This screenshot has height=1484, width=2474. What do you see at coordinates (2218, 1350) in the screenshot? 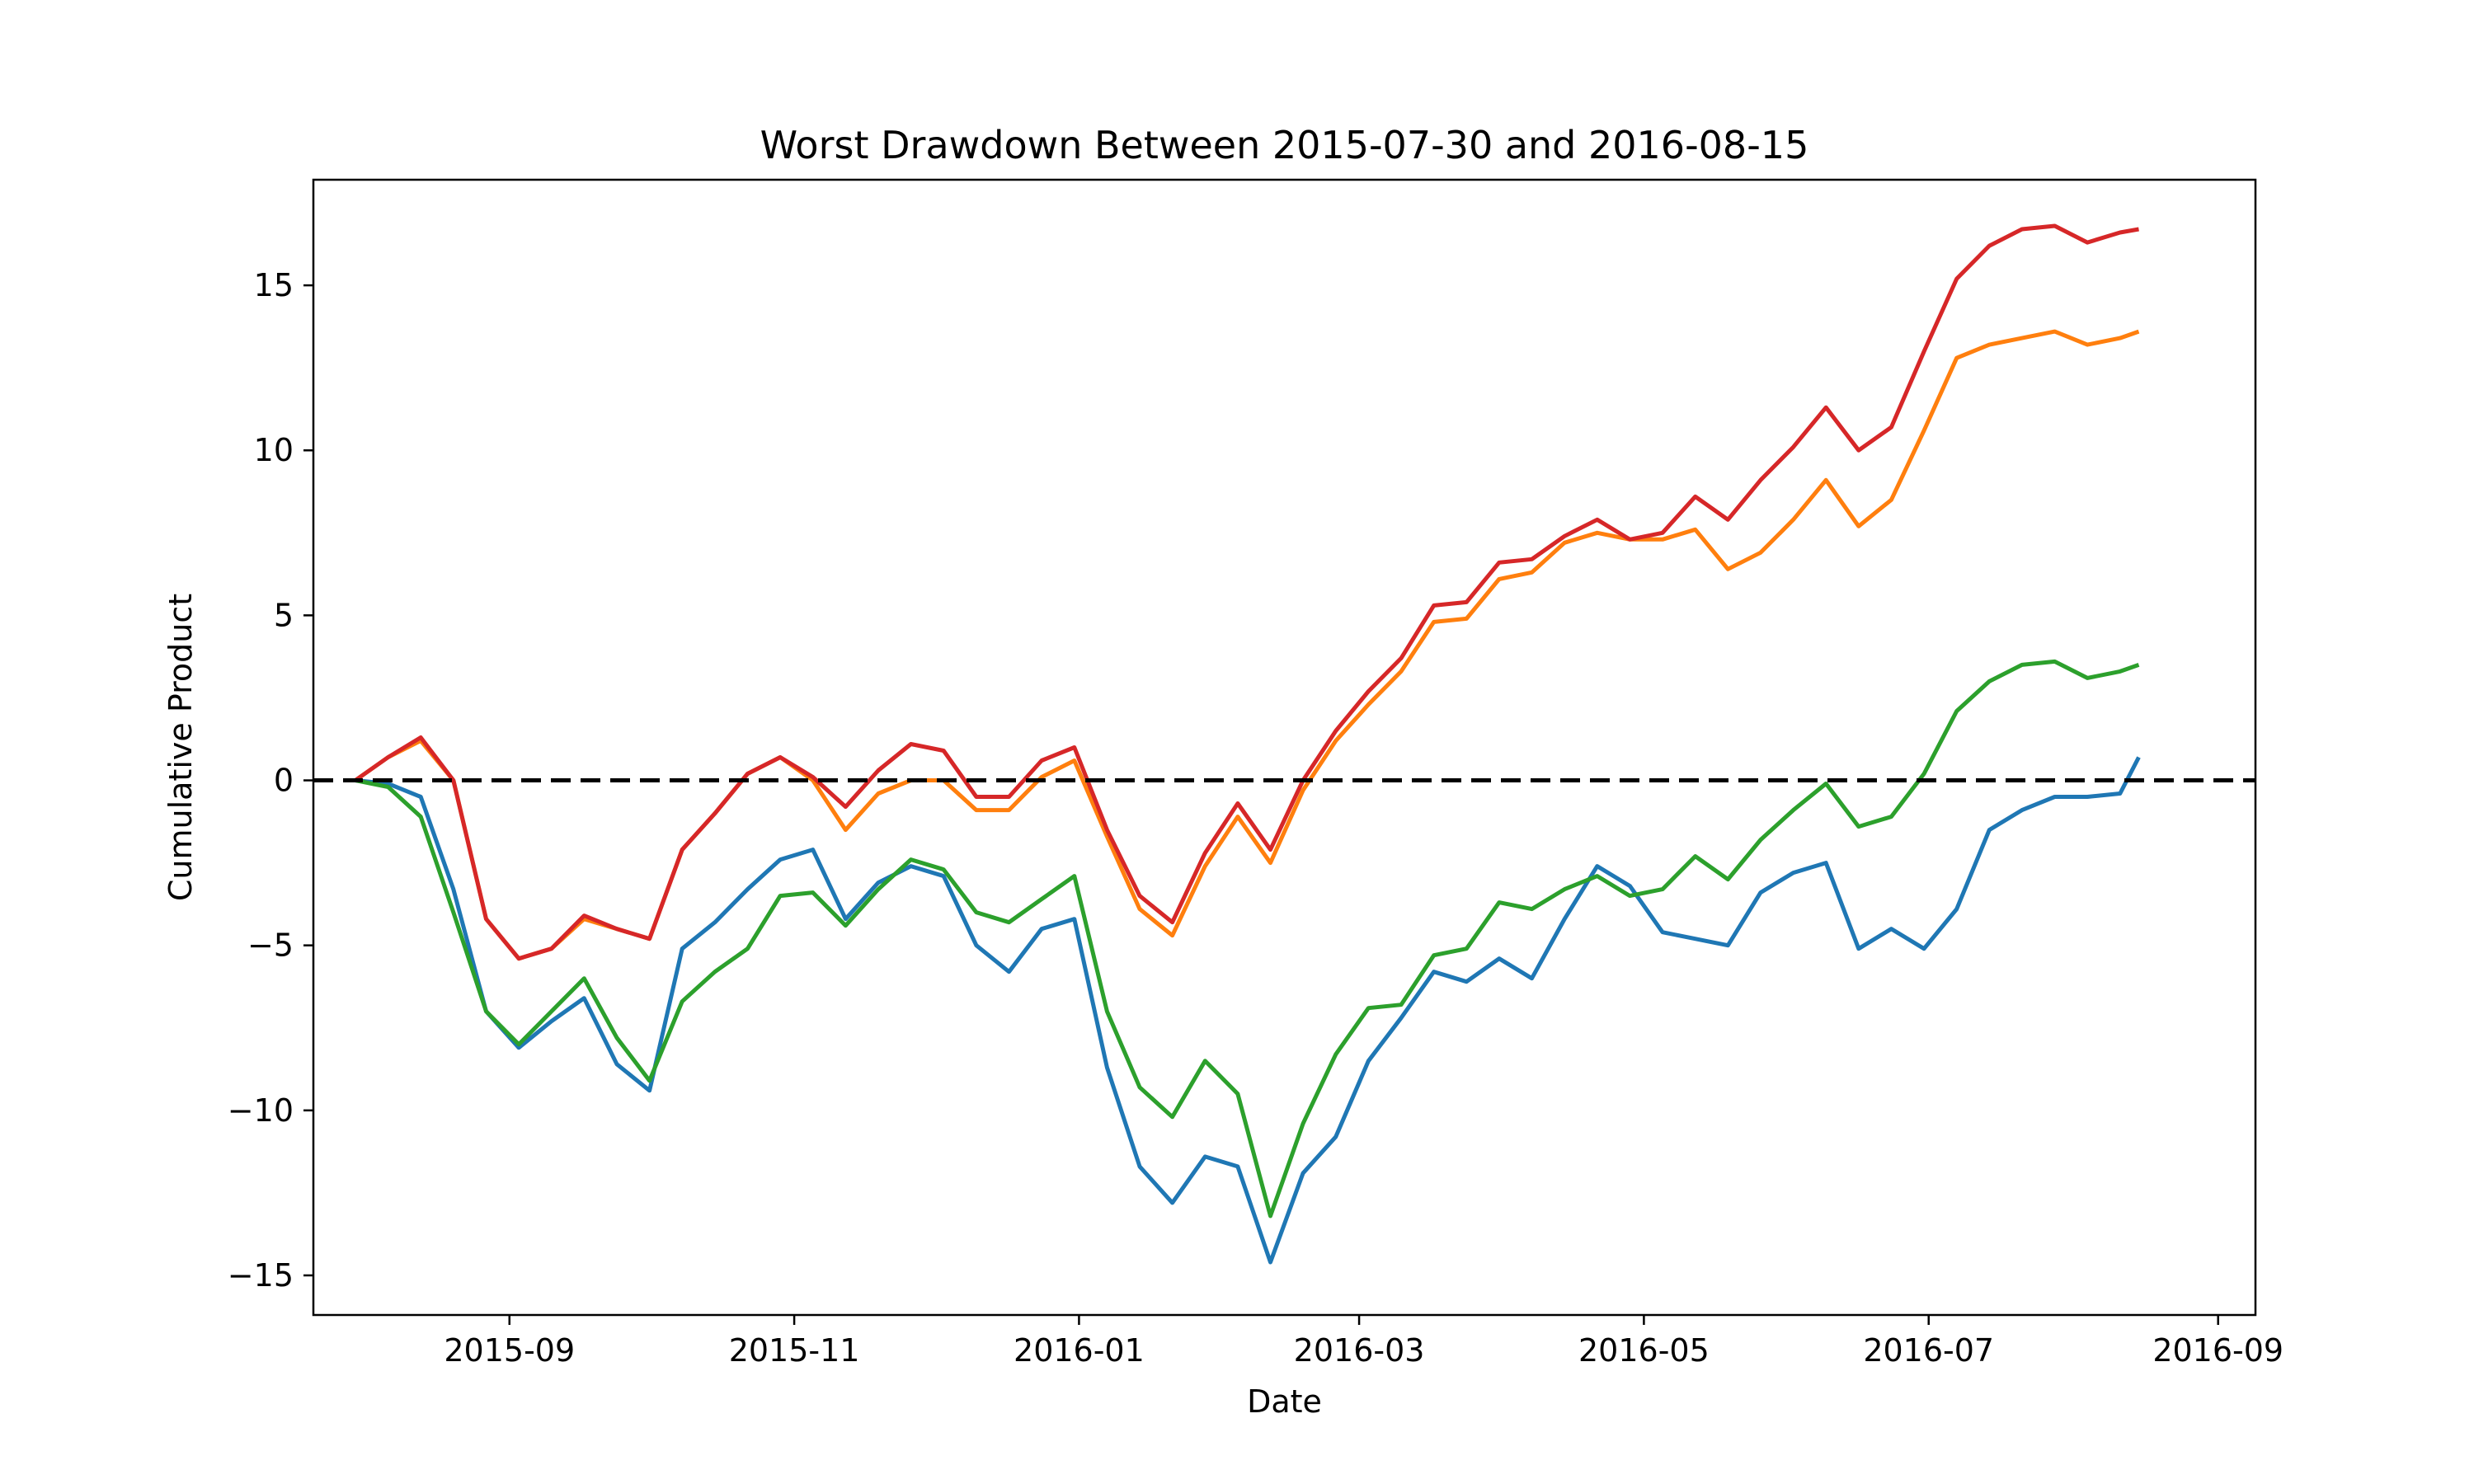
I see `x-tick-label: 2016-09` at bounding box center [2218, 1350].